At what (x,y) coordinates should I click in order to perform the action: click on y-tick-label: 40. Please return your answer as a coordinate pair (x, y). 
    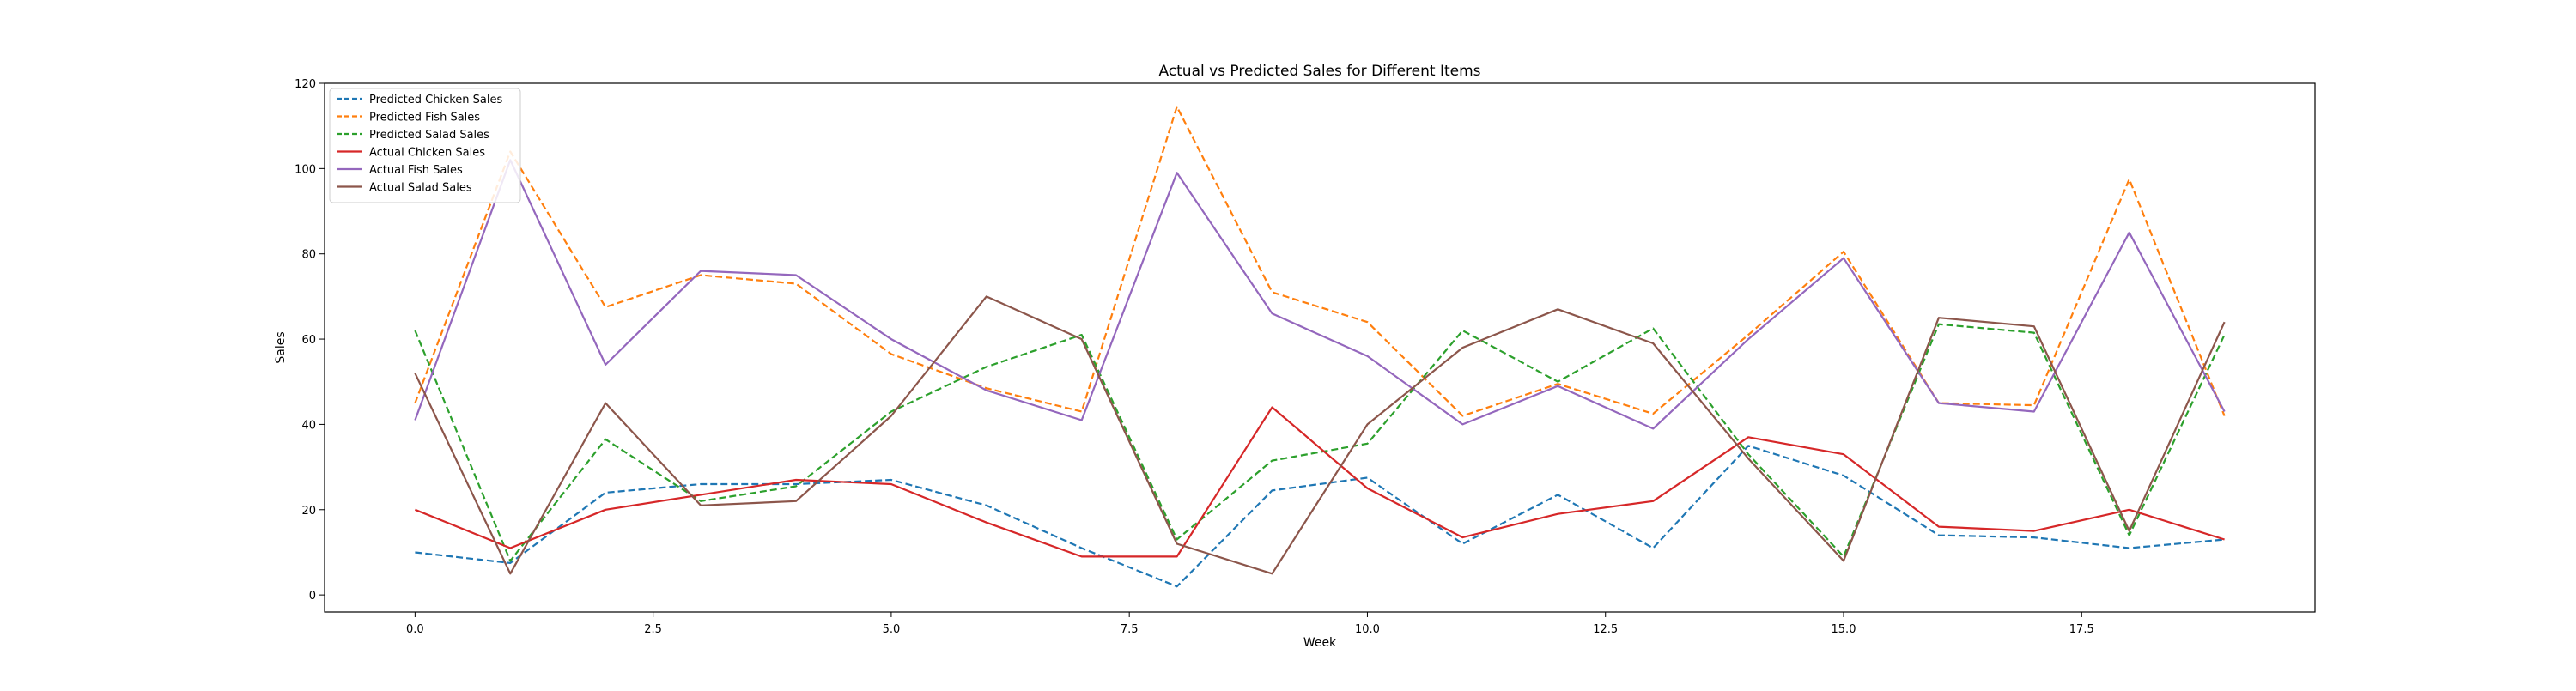
    Looking at the image, I should click on (308, 425).